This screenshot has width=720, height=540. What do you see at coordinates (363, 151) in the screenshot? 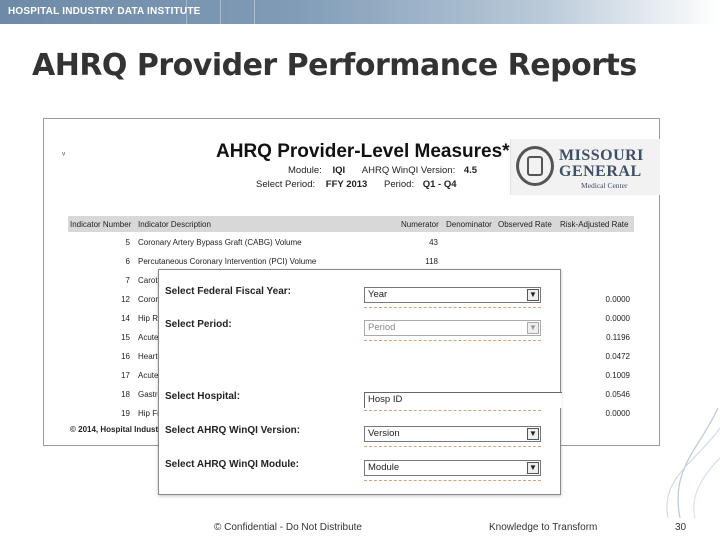
I see `report-title: AHRQ Provider-Level Measures*` at bounding box center [363, 151].